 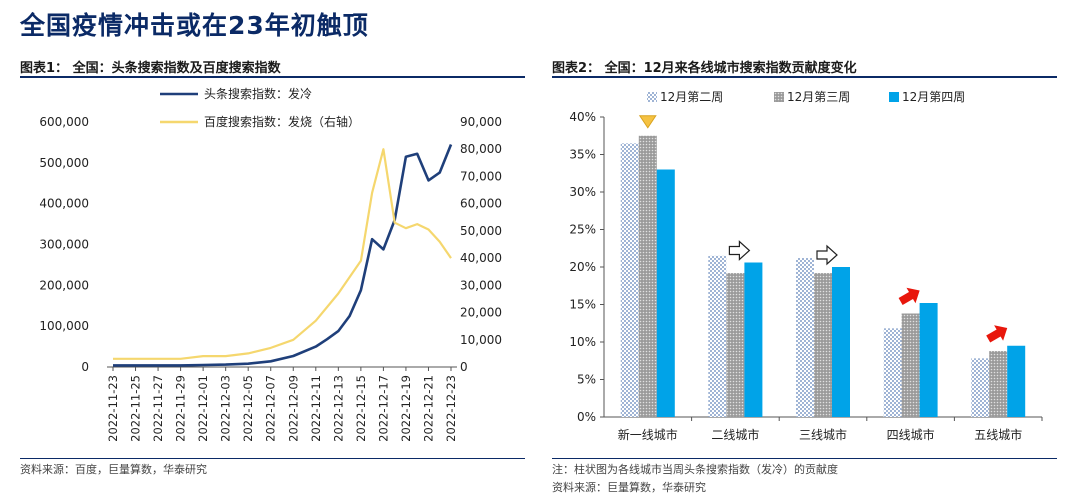 I want to click on chart2-legend-label: 12月第二周, so click(x=691, y=97).